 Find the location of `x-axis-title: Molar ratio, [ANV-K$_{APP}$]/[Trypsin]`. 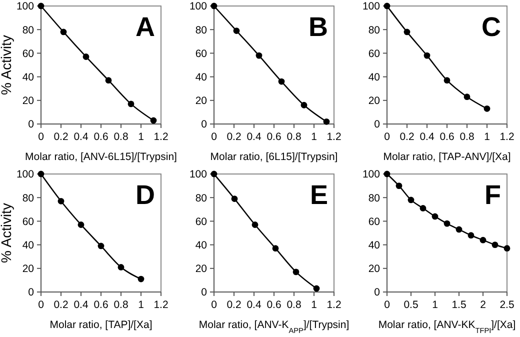

x-axis-title: Molar ratio, [ANV-K$_{APP}$]/[Trypsin] is located at coordinates (274, 326).